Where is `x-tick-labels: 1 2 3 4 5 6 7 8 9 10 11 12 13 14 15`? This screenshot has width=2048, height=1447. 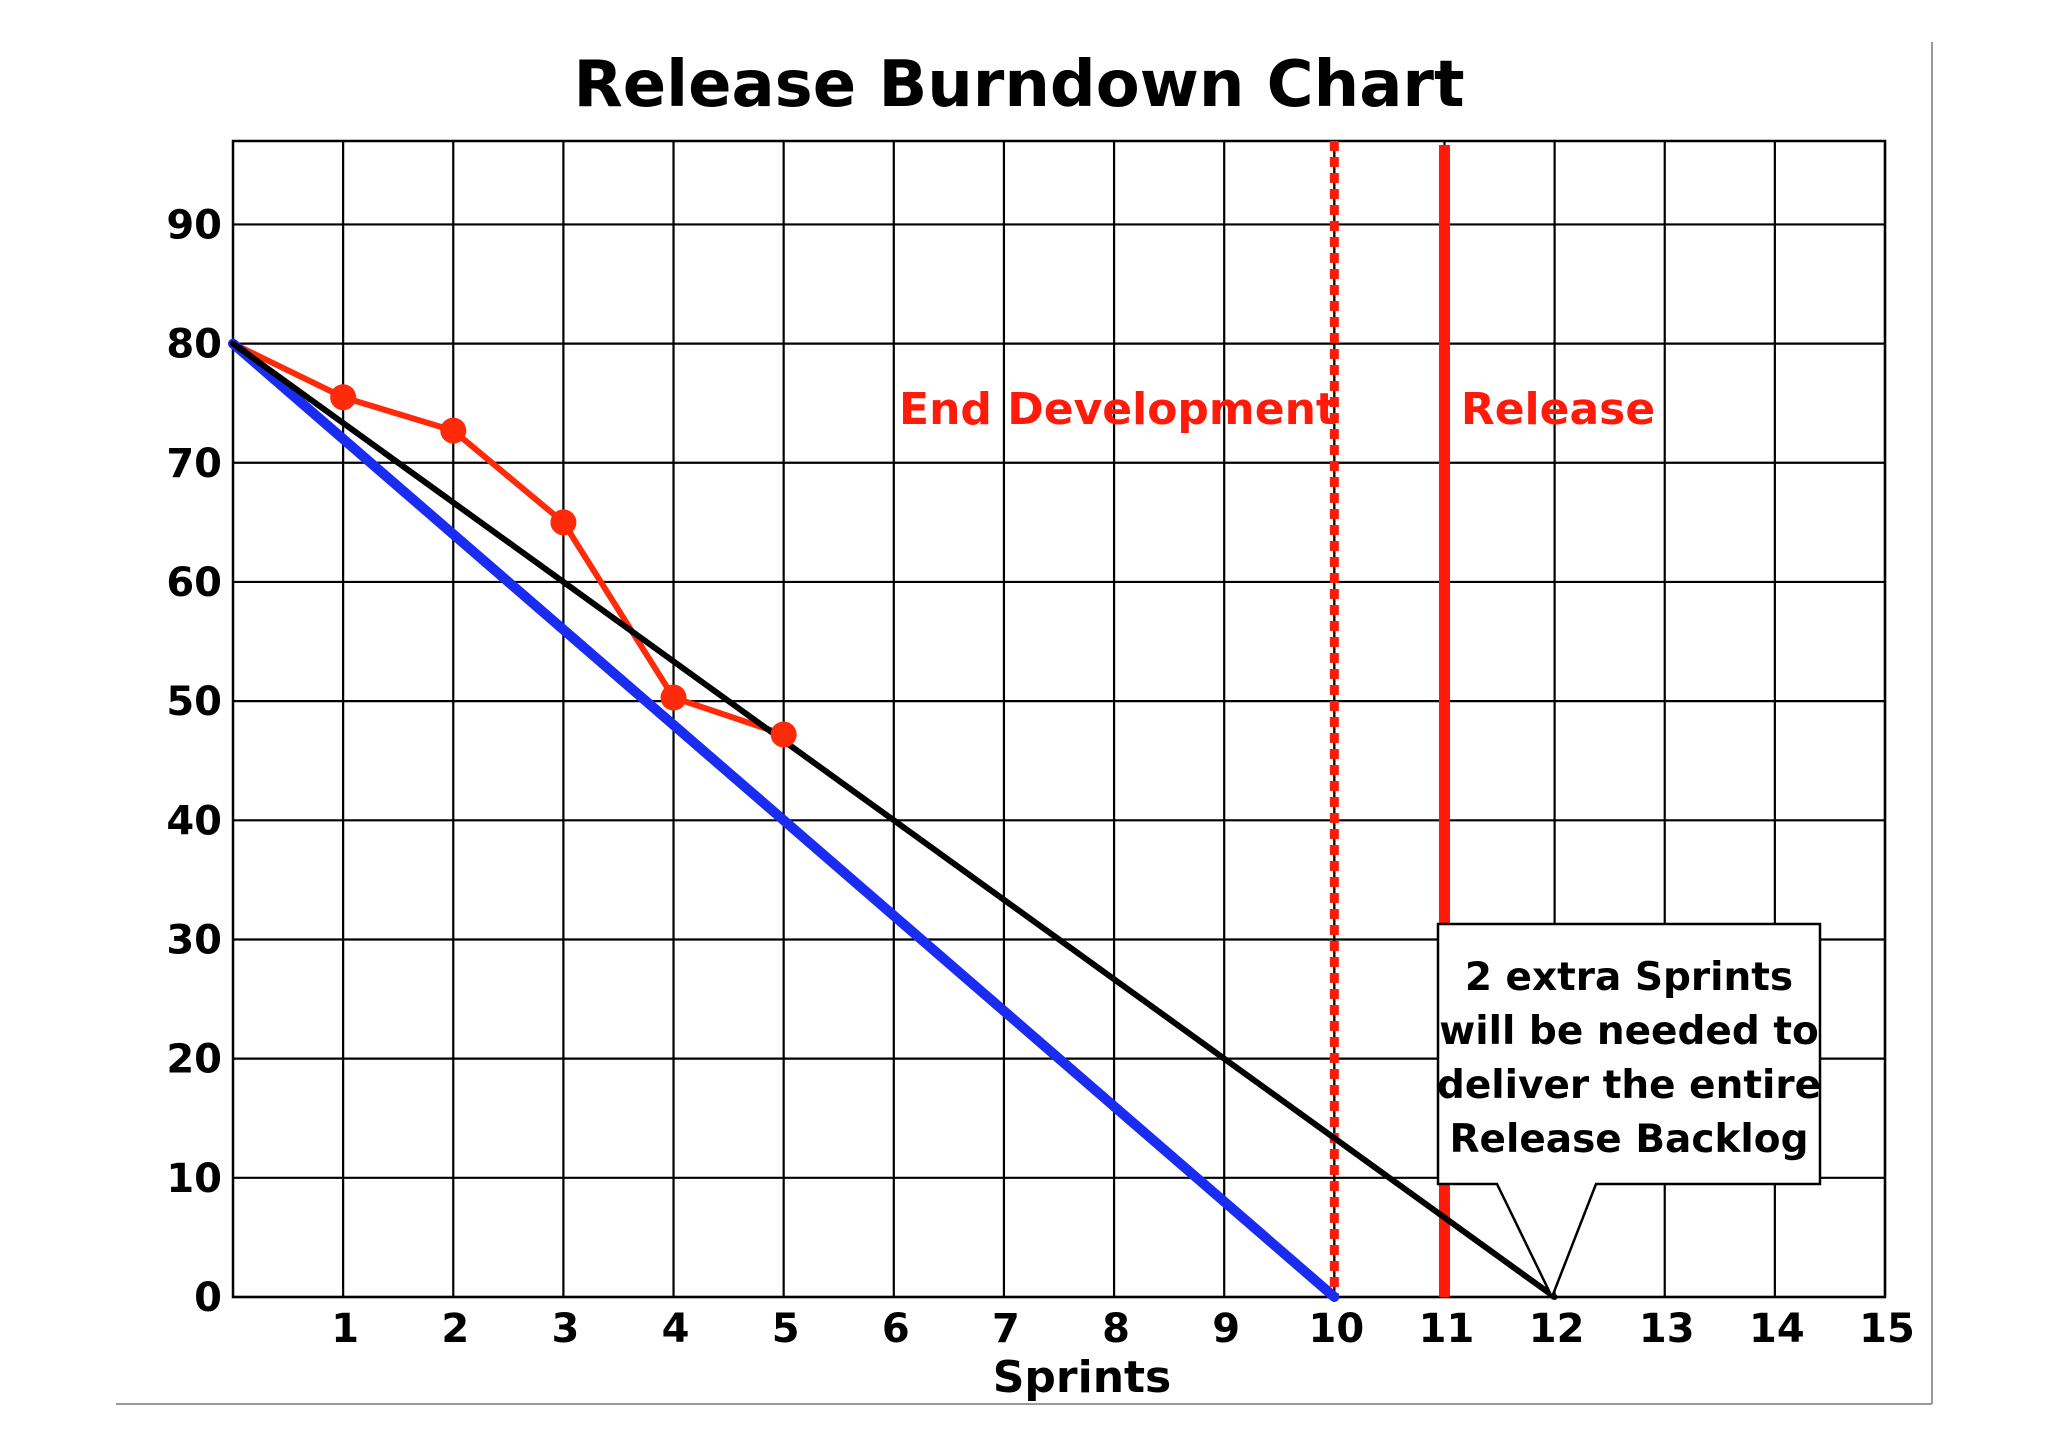 x-tick-labels: 1 2 3 4 5 6 7 8 9 10 11 12 13 14 15 is located at coordinates (1123, 1329).